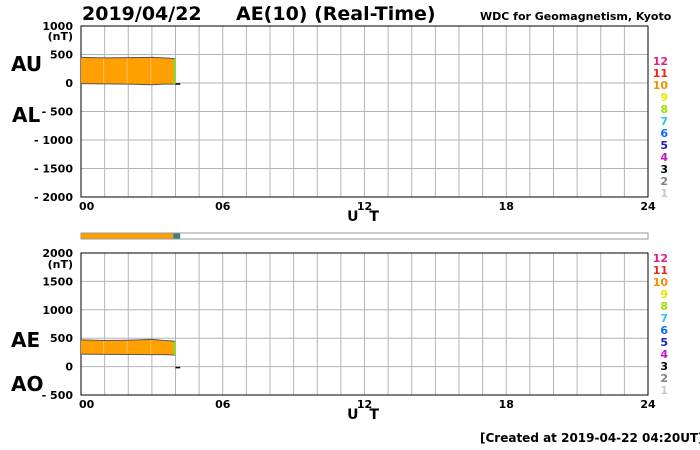  I want to click on plot-title: AE(10) (Real-Time), so click(336, 14).